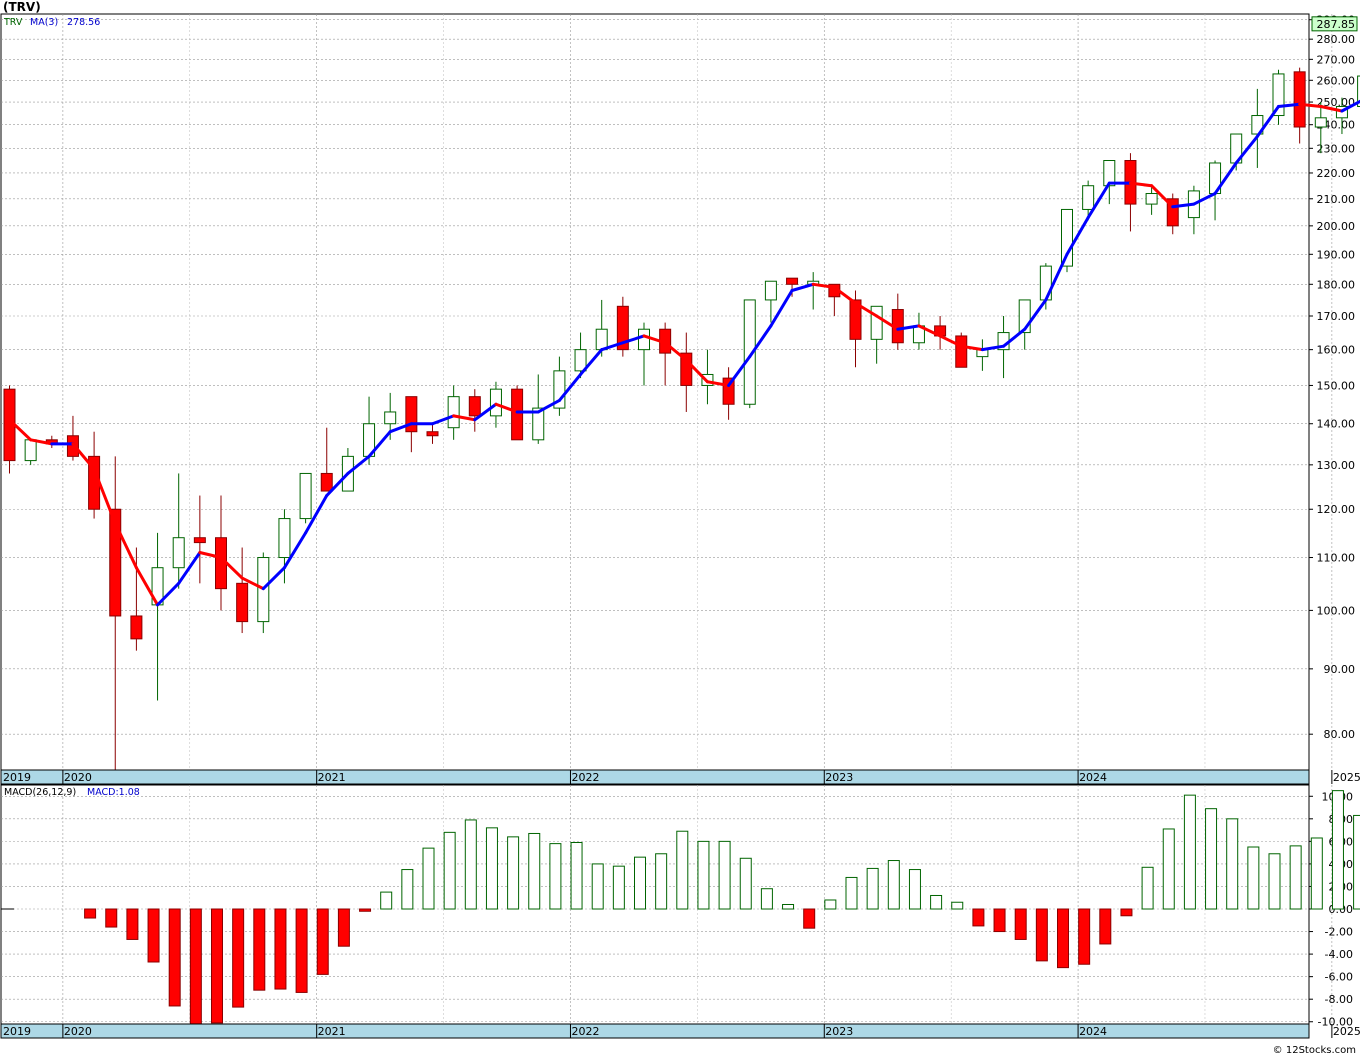 The height and width of the screenshot is (1056, 1360). I want to click on macd-x-tick-label: 2021, so click(332, 1031).